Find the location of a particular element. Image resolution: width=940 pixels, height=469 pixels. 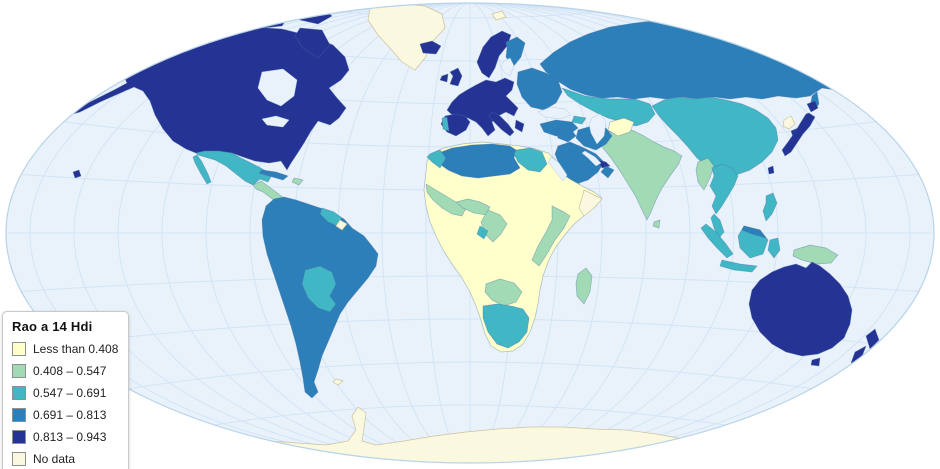

country-java is located at coordinates (738, 266).